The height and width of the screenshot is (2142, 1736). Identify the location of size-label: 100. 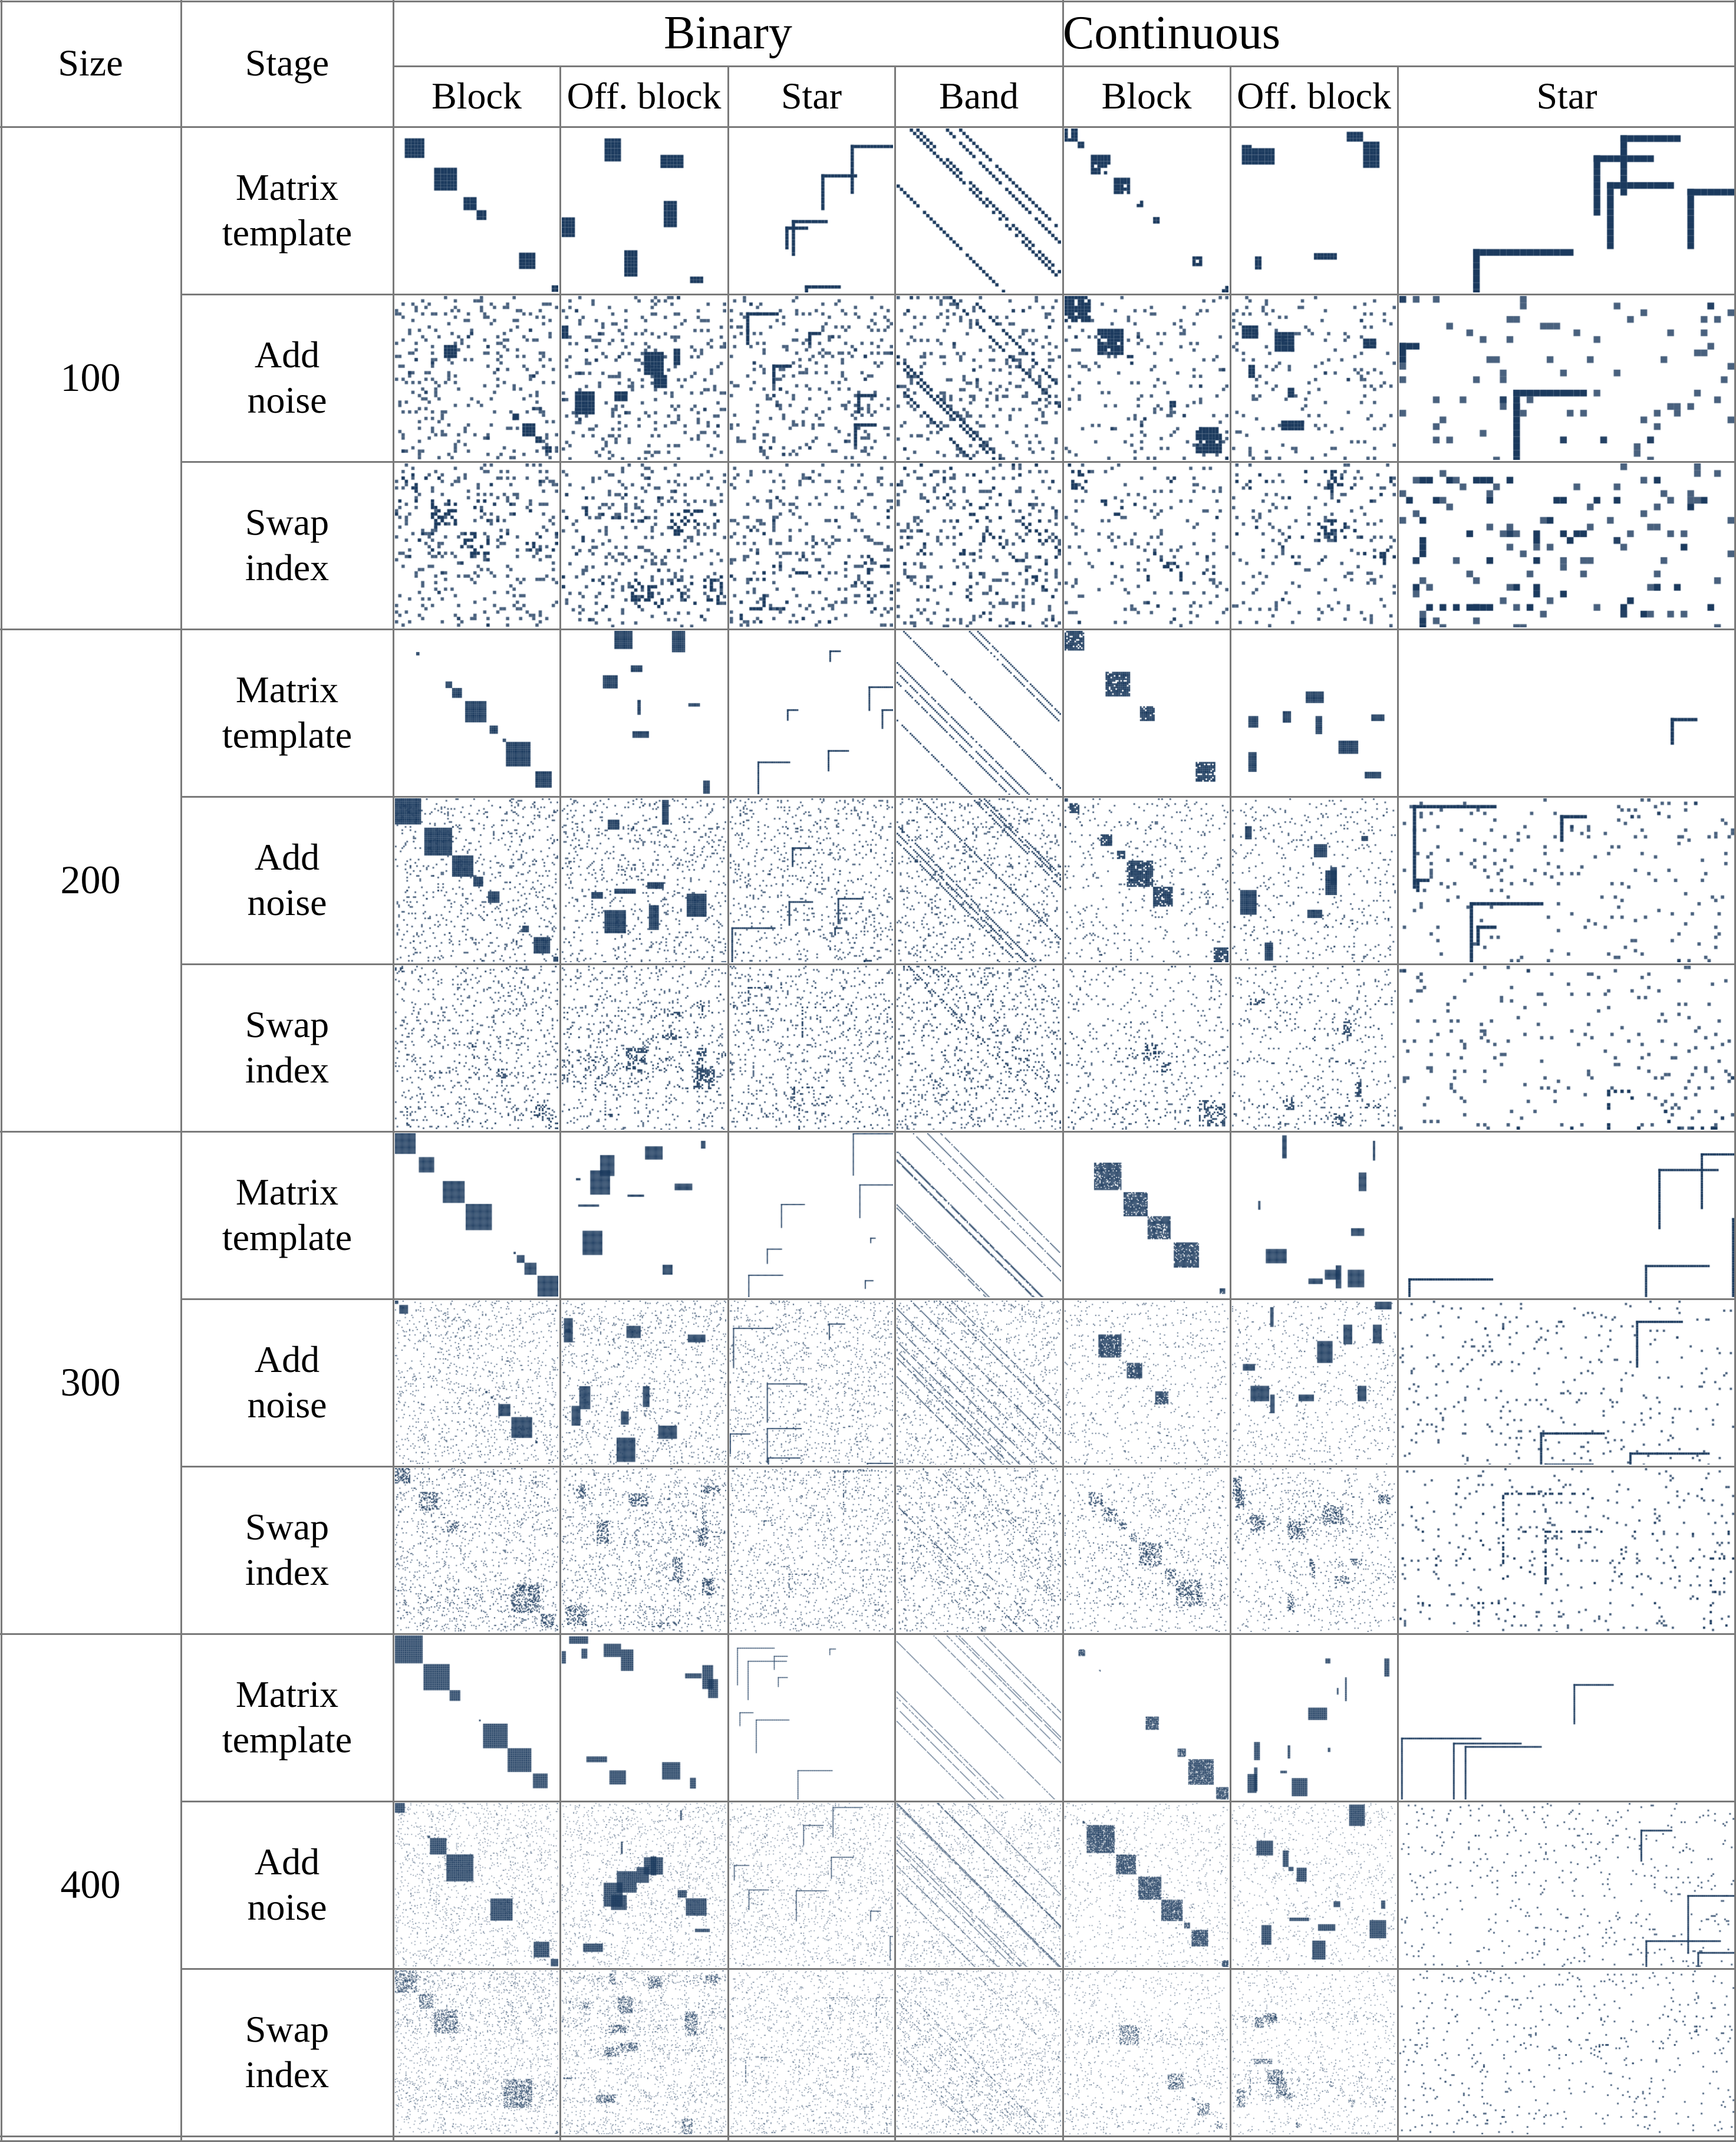
(90, 377).